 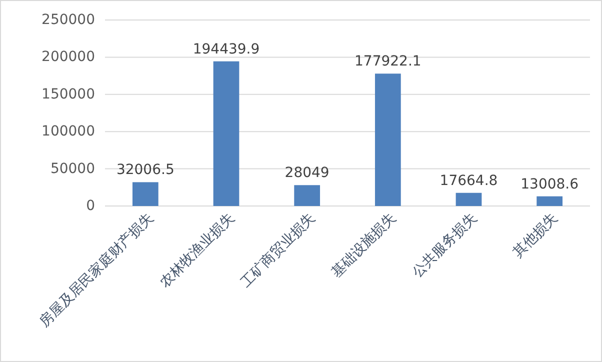 What do you see at coordinates (226, 49) in the screenshot?
I see `data-label: 194439.9` at bounding box center [226, 49].